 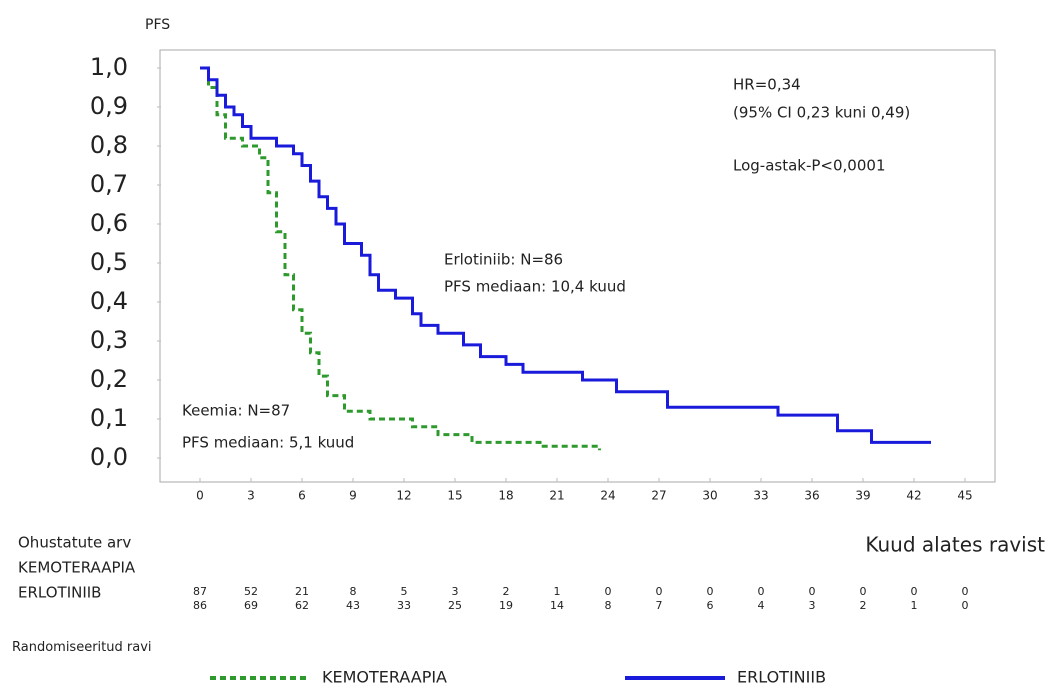 I want to click on risk-count: 52, so click(x=251, y=591).